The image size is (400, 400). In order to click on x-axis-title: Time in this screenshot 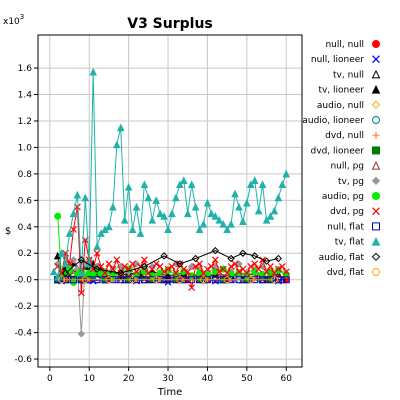, I will do `click(169, 392)`.